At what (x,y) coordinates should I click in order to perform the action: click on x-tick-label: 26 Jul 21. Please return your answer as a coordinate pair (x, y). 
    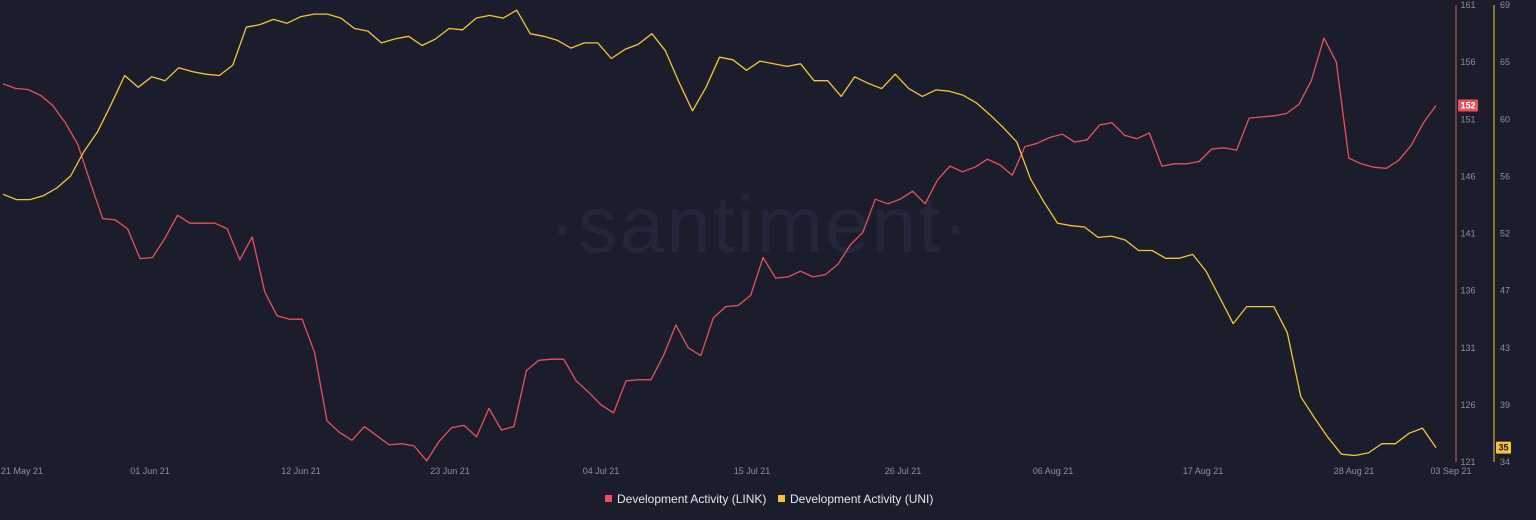
    Looking at the image, I should click on (903, 471).